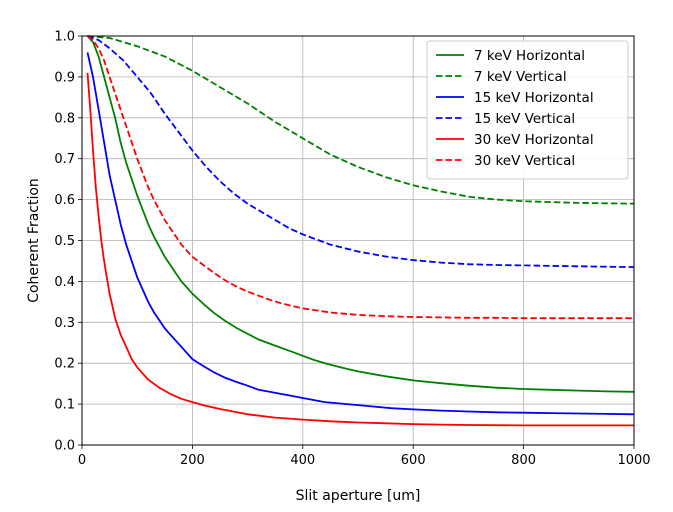  I want to click on legend-box, so click(527, 110).